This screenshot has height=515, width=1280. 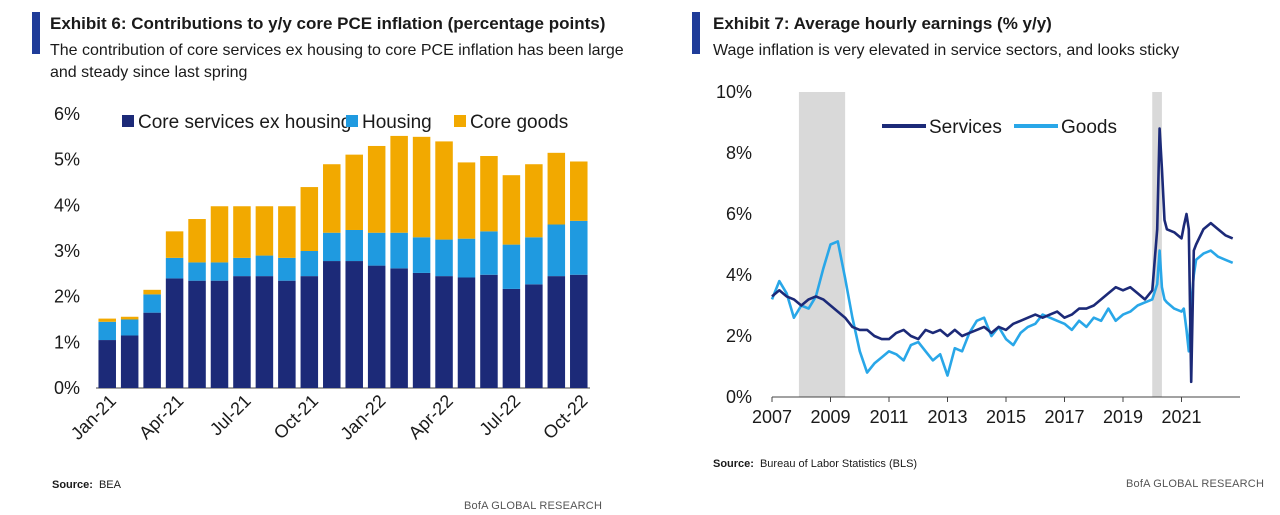 What do you see at coordinates (67, 251) in the screenshot?
I see `y-tick-label: 3%` at bounding box center [67, 251].